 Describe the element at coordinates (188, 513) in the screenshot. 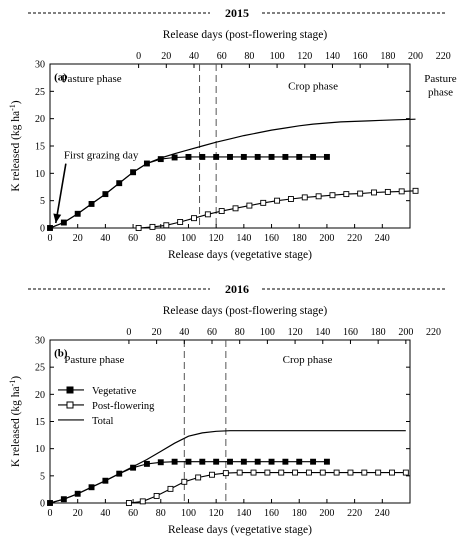

I see `x-tick-label: 100` at that location.